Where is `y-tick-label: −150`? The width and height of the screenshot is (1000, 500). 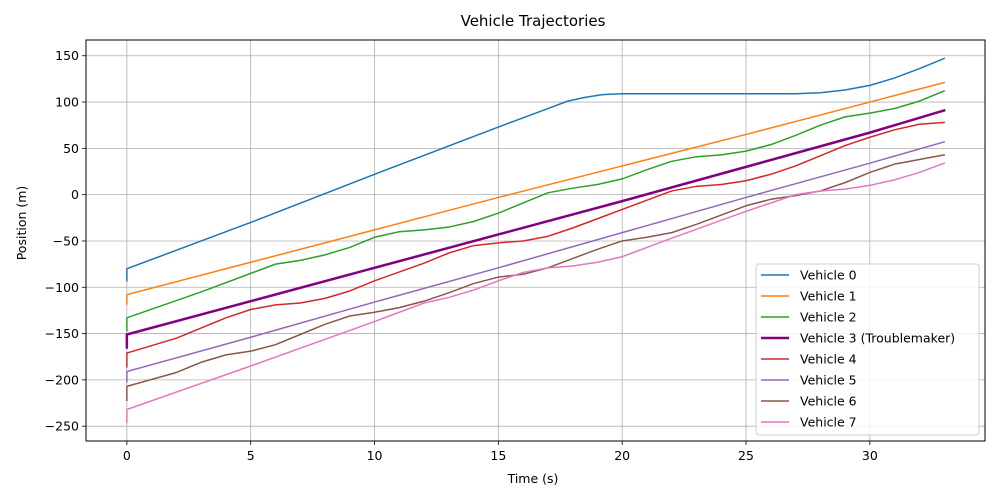
y-tick-label: −150 is located at coordinates (62, 333).